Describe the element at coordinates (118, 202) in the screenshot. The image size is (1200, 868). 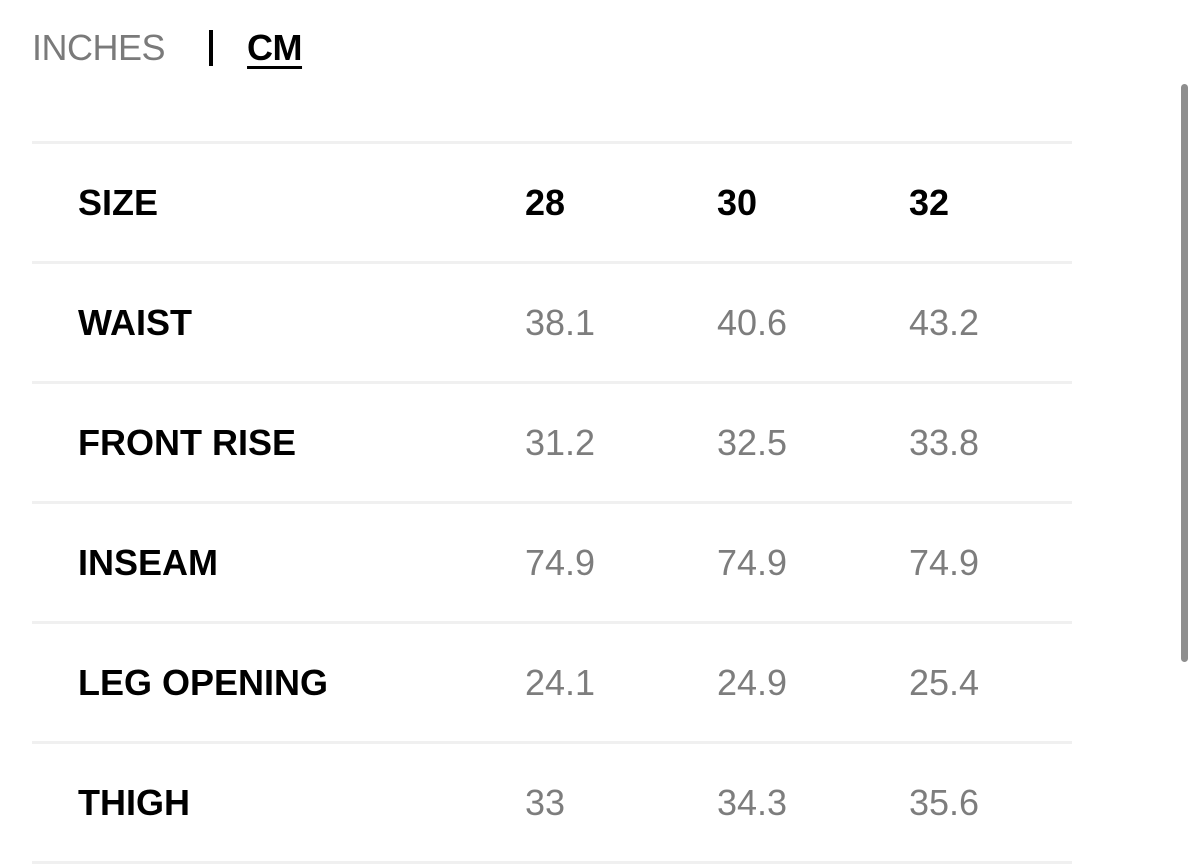
I see `header-label: SIZE` at that location.